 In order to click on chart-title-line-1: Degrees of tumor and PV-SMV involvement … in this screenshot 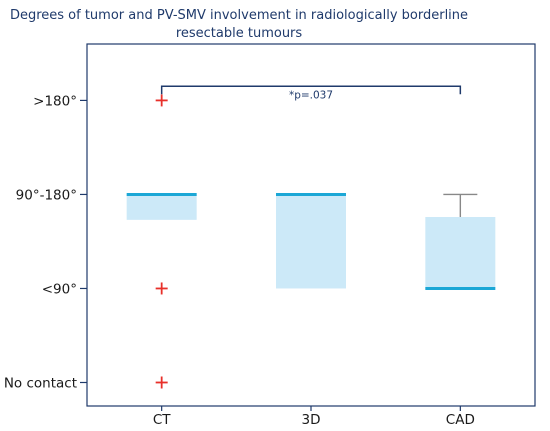, I will do `click(239, 15)`.